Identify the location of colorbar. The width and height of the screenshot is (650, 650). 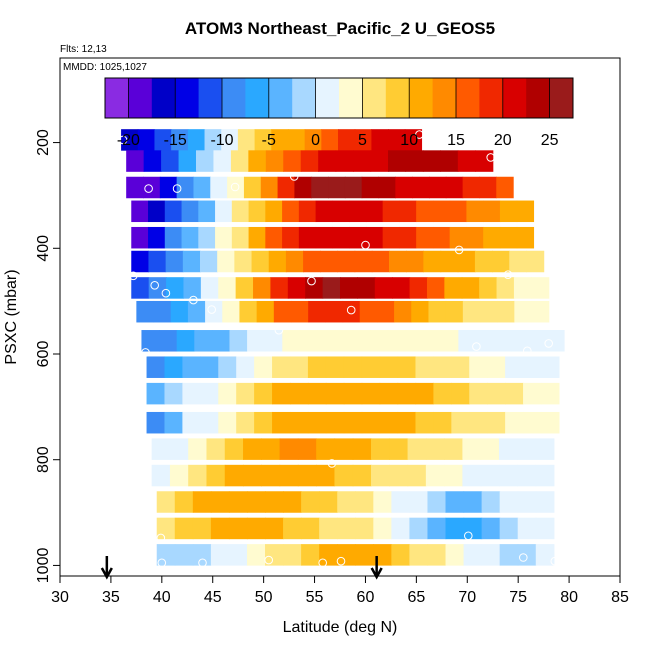
(339, 98).